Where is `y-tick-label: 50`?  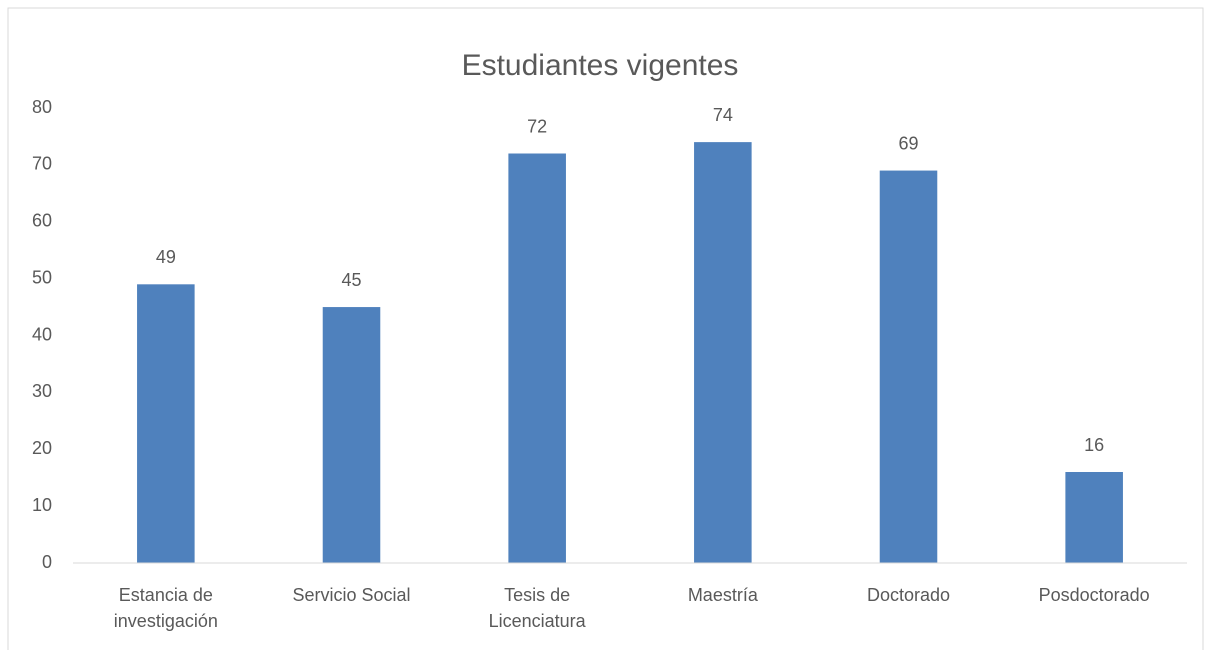
y-tick-label: 50 is located at coordinates (42, 277).